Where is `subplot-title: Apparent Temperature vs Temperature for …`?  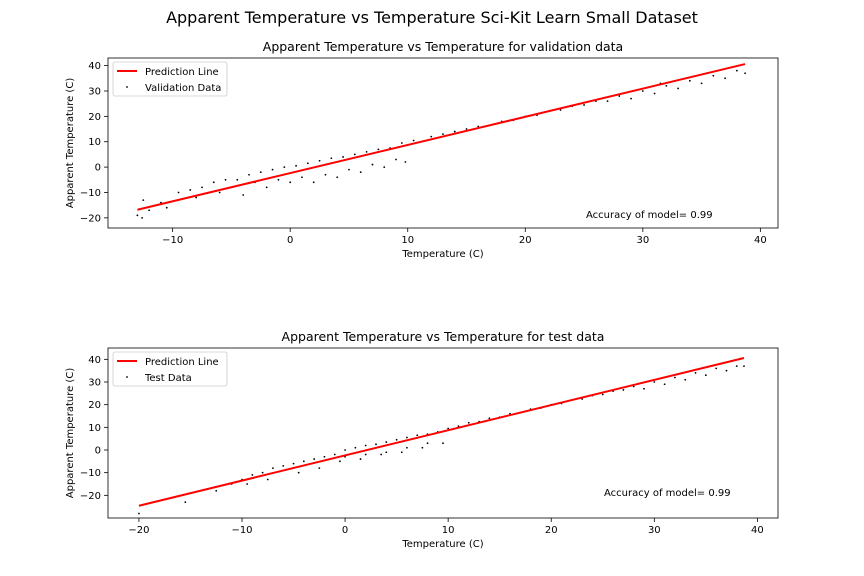 subplot-title: Apparent Temperature vs Temperature for … is located at coordinates (443, 336).